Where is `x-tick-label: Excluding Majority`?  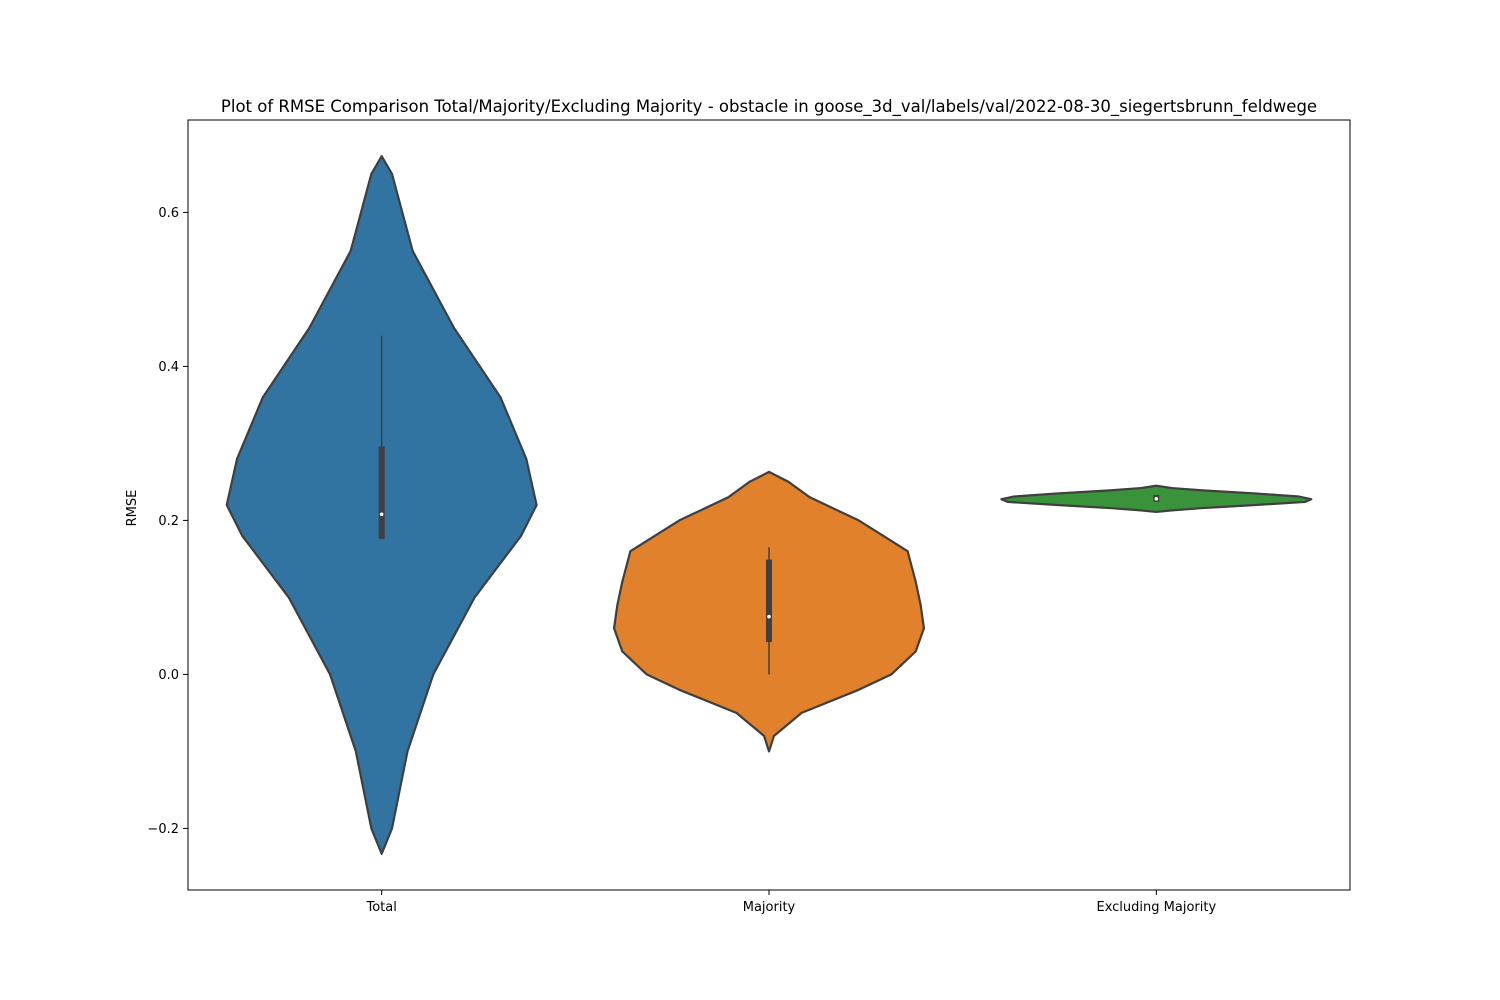 x-tick-label: Excluding Majority is located at coordinates (1156, 907).